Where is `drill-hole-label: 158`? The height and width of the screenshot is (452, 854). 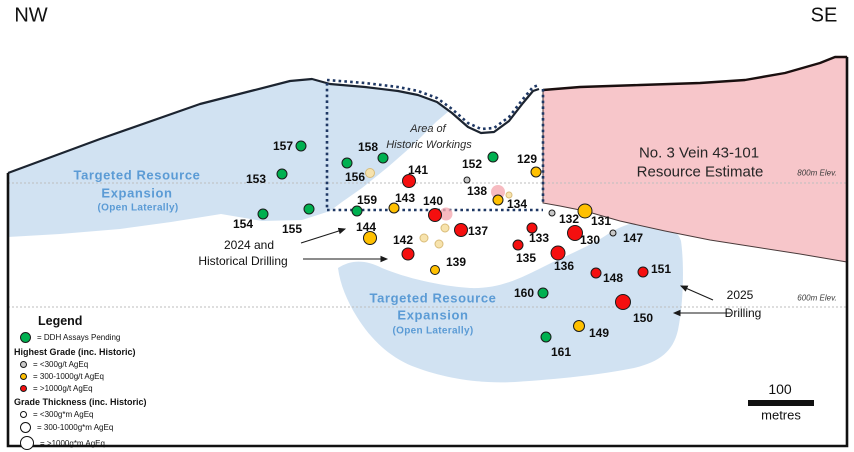
drill-hole-label: 158 is located at coordinates (368, 147).